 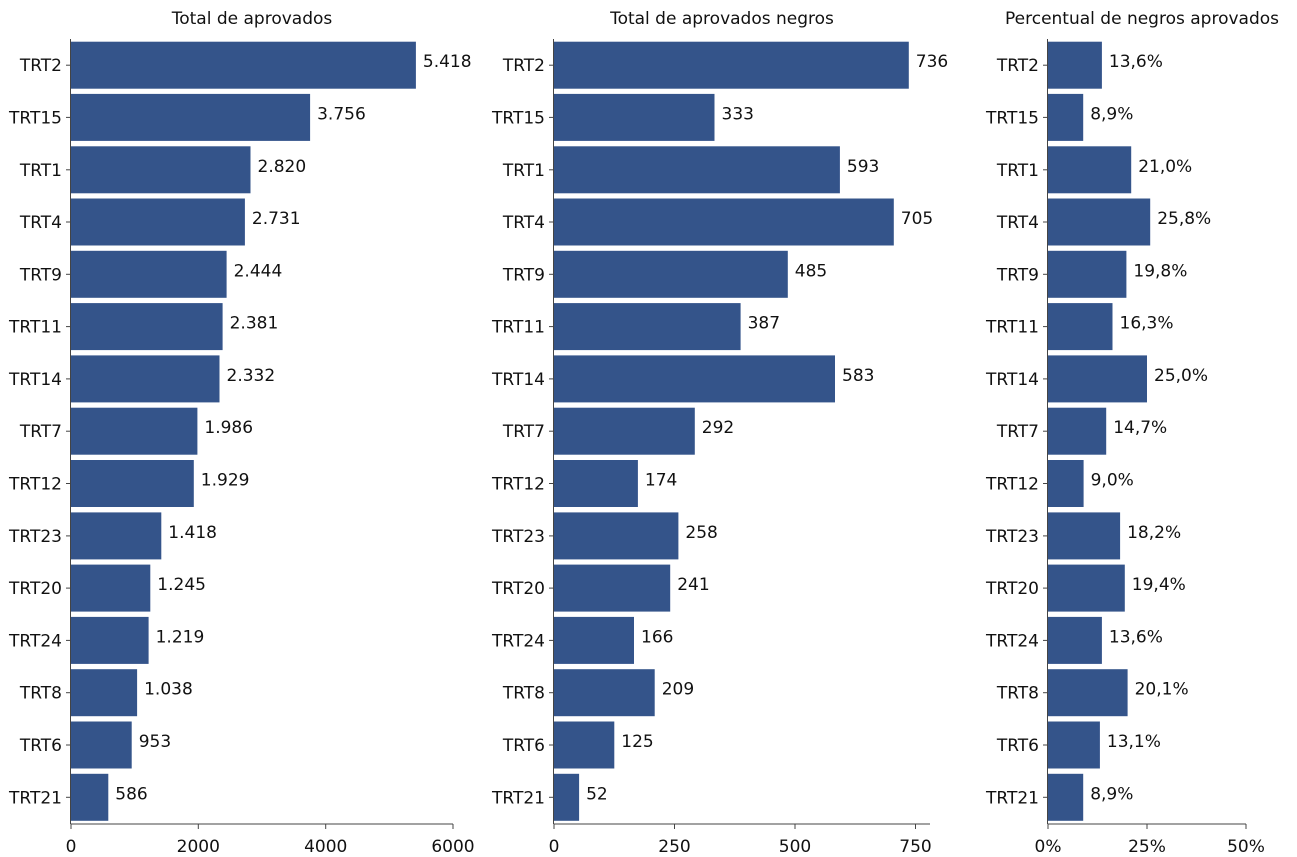 What do you see at coordinates (1159, 585) in the screenshot?
I see `value-label: 19,4%` at bounding box center [1159, 585].